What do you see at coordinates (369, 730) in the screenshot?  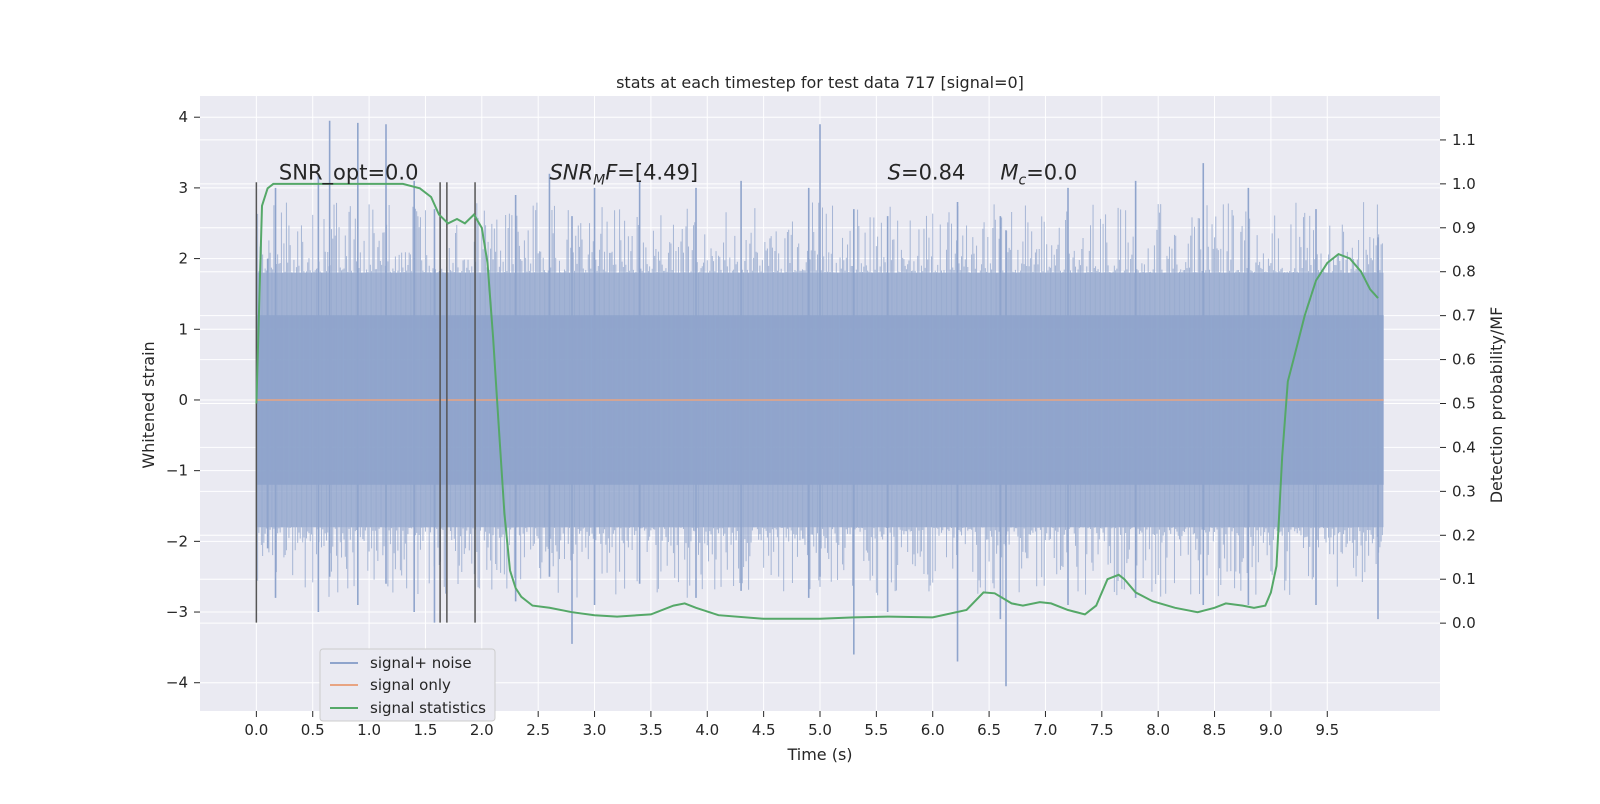 I see `x-tick-label: 1.0` at bounding box center [369, 730].